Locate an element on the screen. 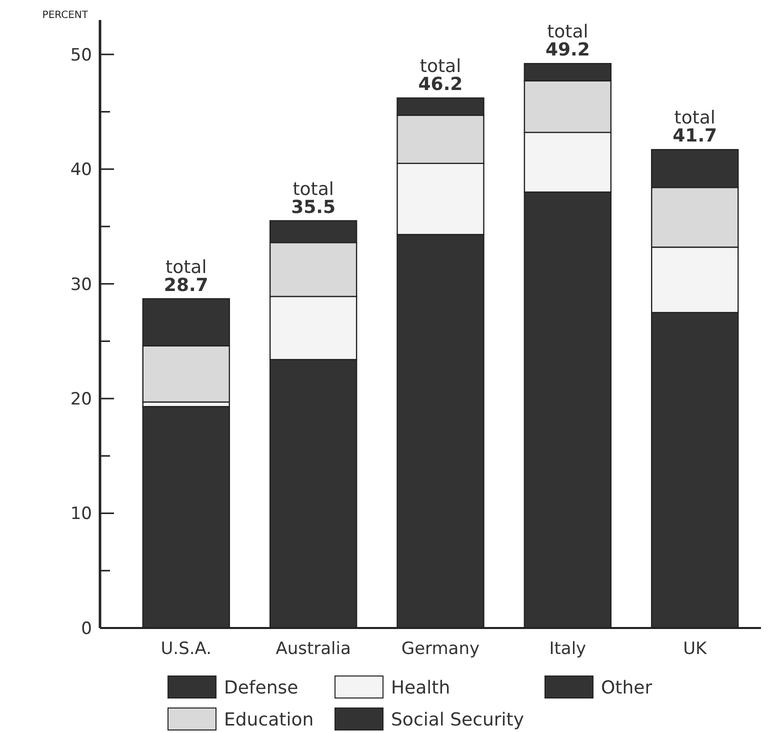  legend-label: Other is located at coordinates (627, 687).